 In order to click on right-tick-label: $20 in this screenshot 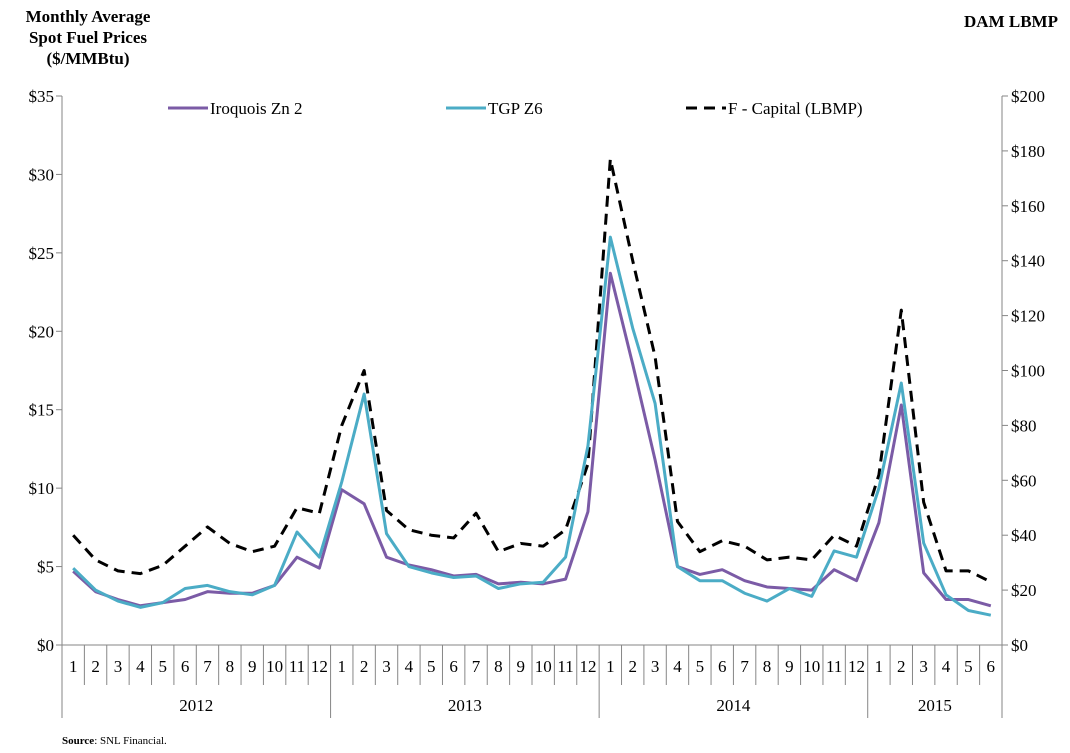, I will do `click(1024, 590)`.